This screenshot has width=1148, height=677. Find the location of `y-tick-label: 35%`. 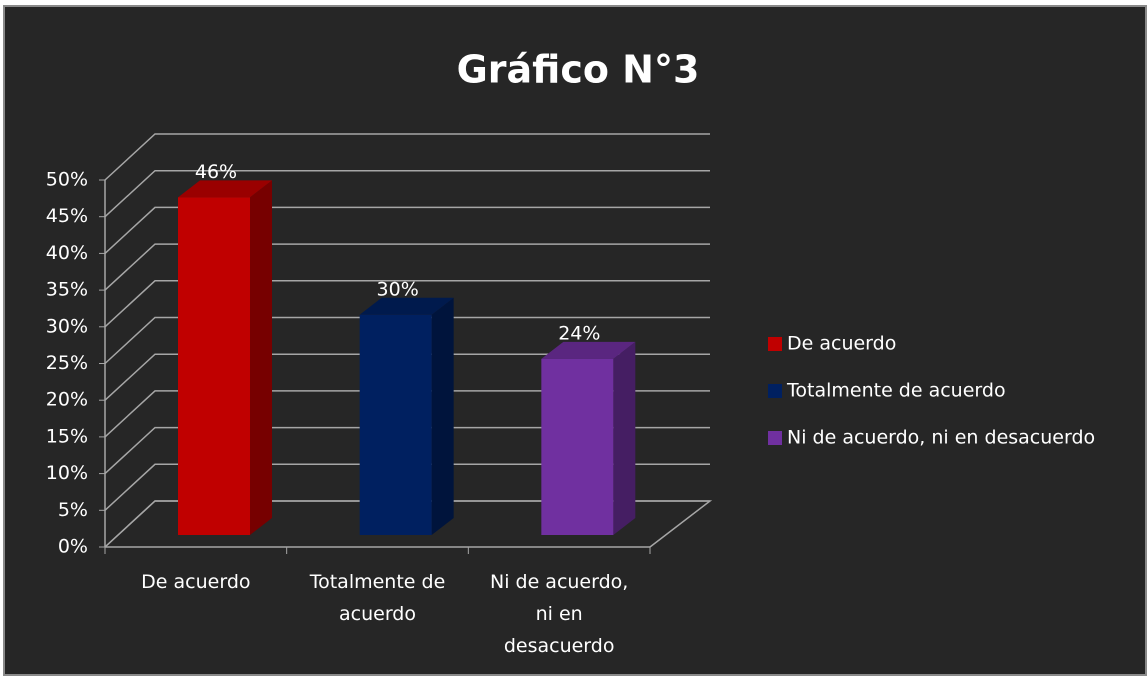

y-tick-label: 35% is located at coordinates (67, 290).